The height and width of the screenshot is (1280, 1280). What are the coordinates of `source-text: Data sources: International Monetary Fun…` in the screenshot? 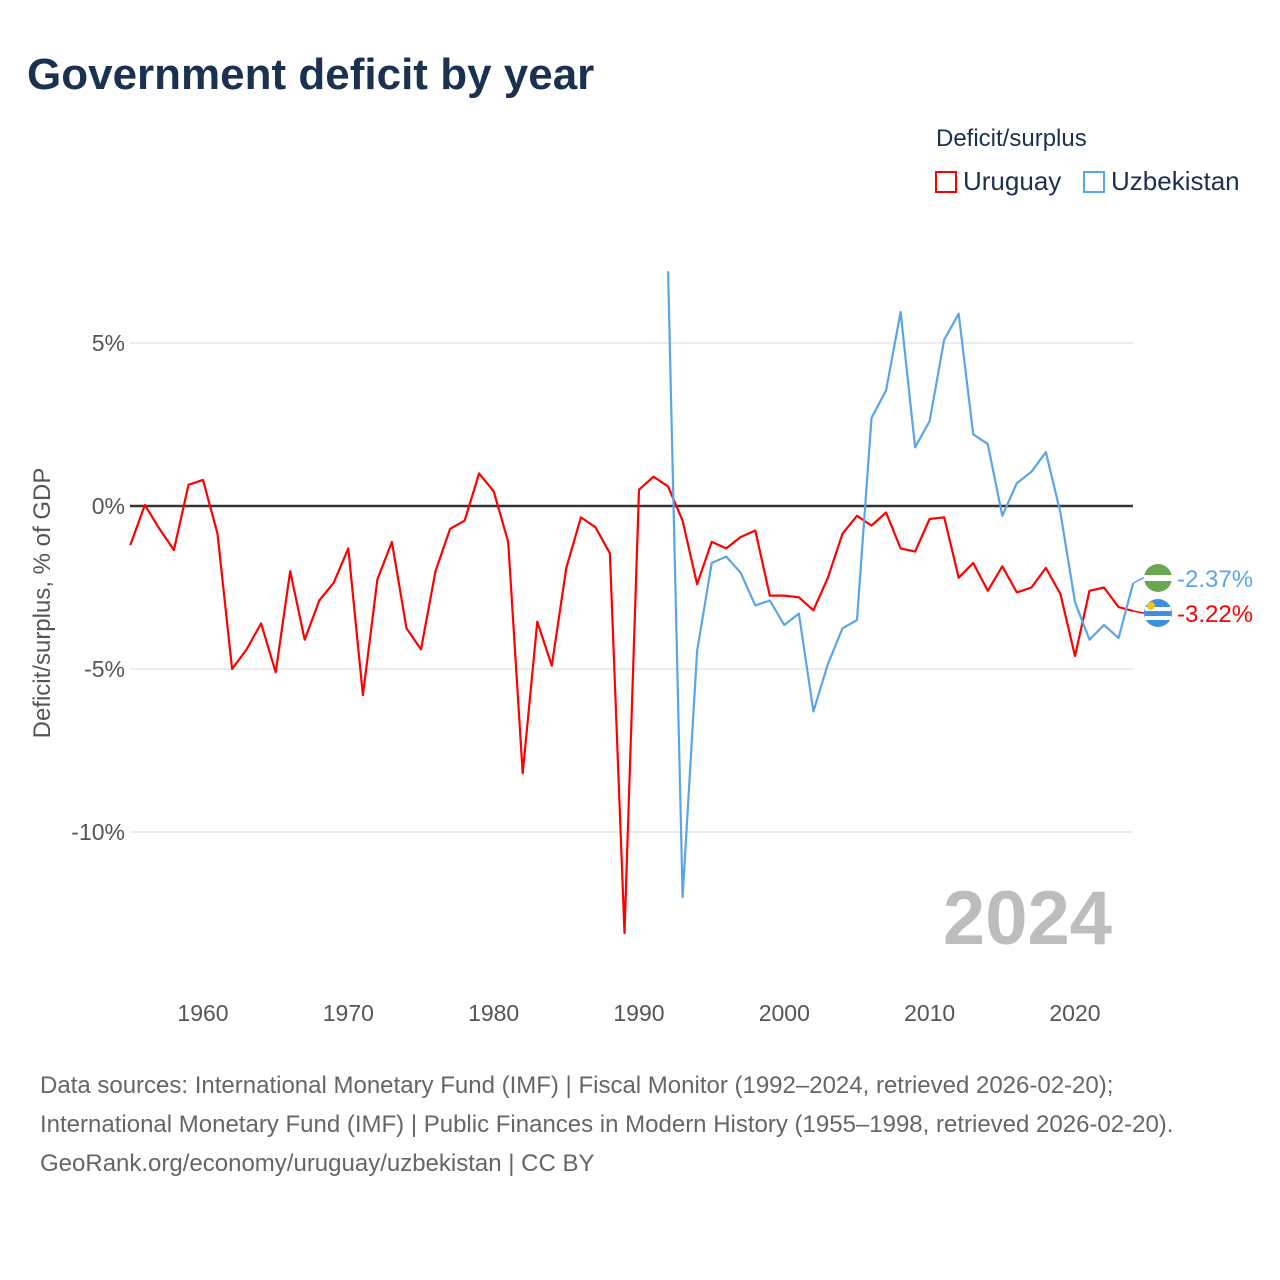 It's located at (607, 1105).